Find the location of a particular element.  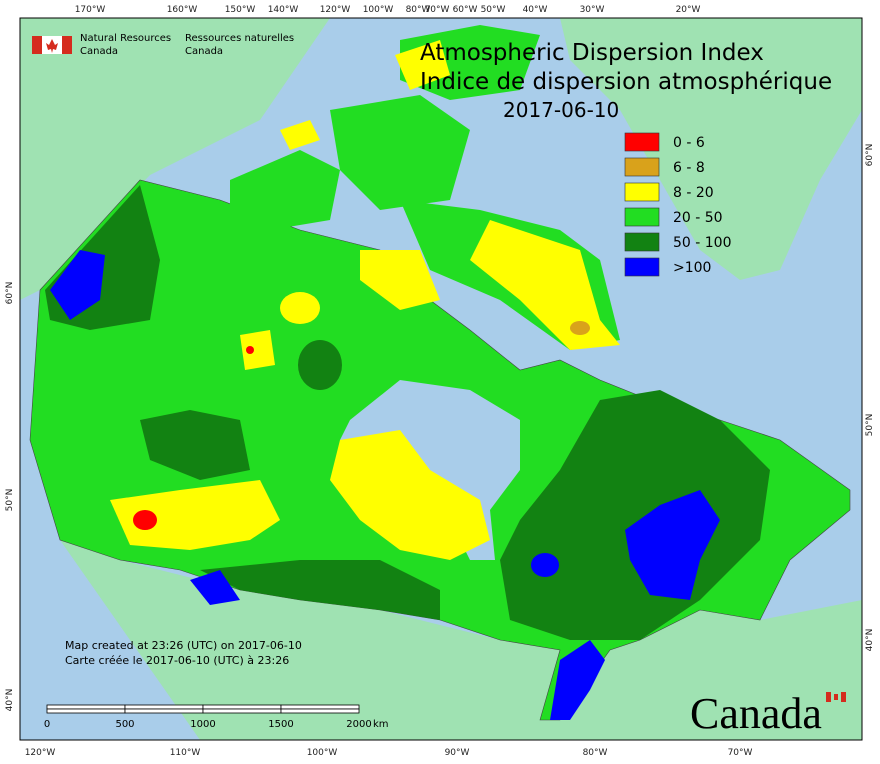

scale-label: 1000 is located at coordinates (202, 724).